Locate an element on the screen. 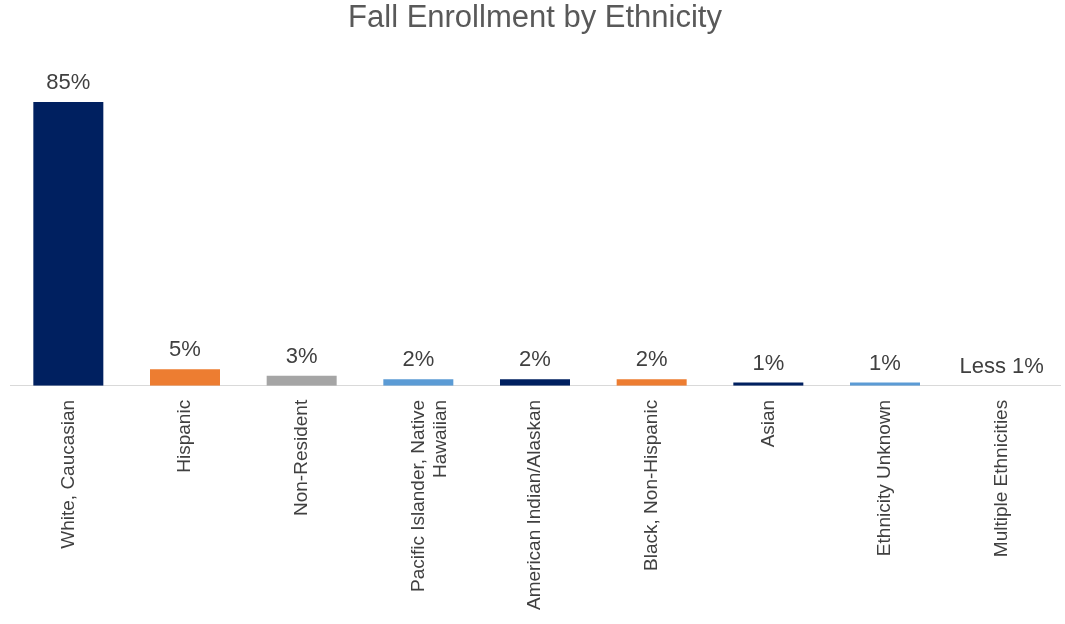 The height and width of the screenshot is (624, 1065). chart-title: Fall Enrollment by Ethnicity is located at coordinates (535, 17).